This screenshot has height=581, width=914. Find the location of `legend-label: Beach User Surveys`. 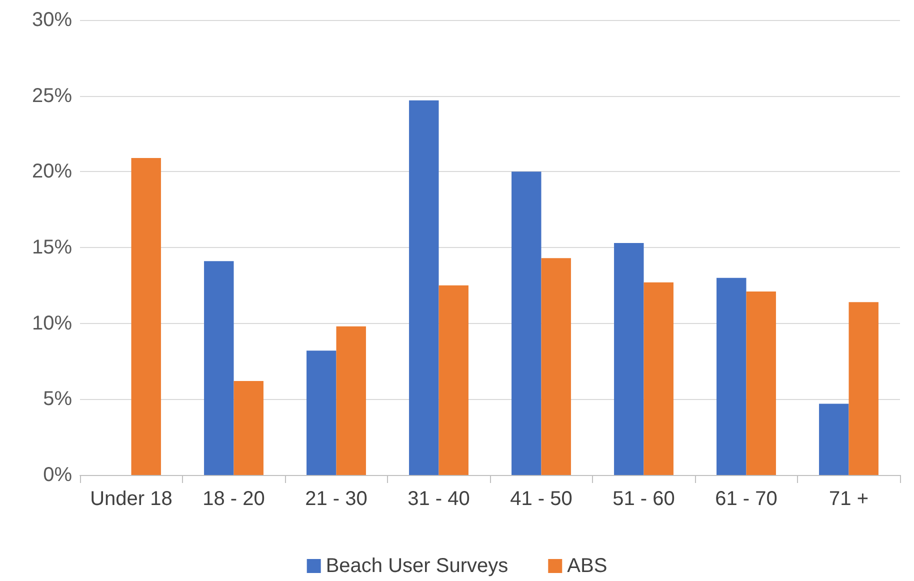

legend-label: Beach User Surveys is located at coordinates (417, 566).